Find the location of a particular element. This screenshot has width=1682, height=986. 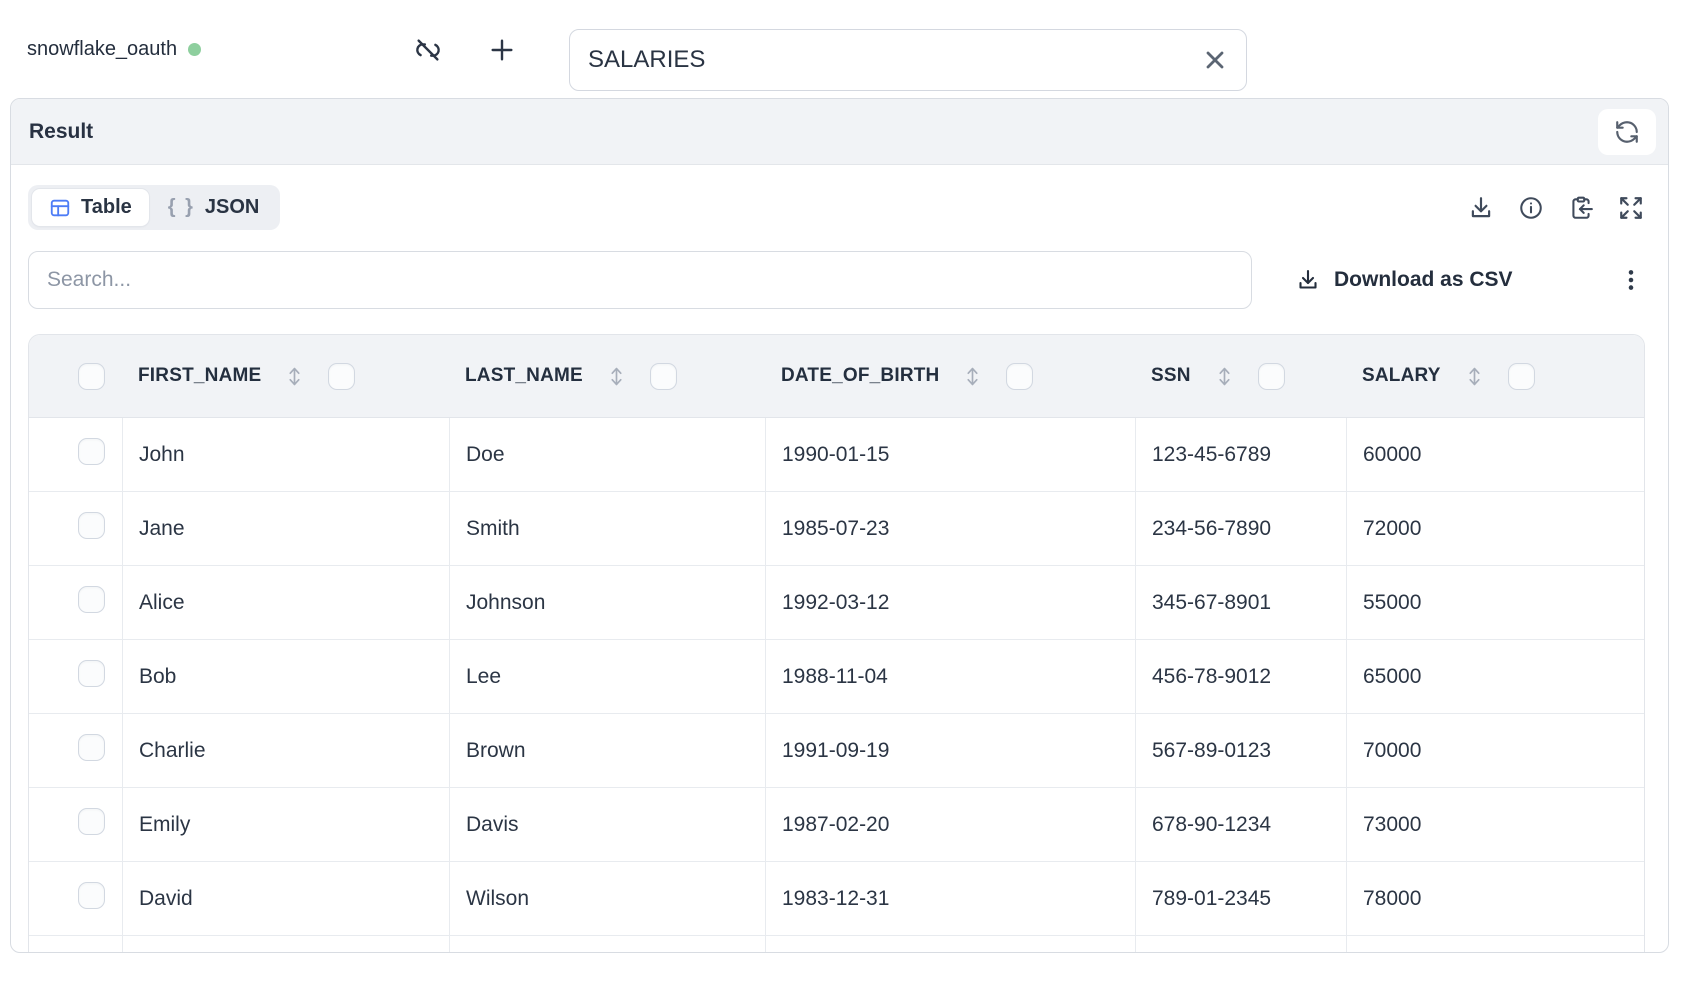

unlink-icon is located at coordinates (428, 50).